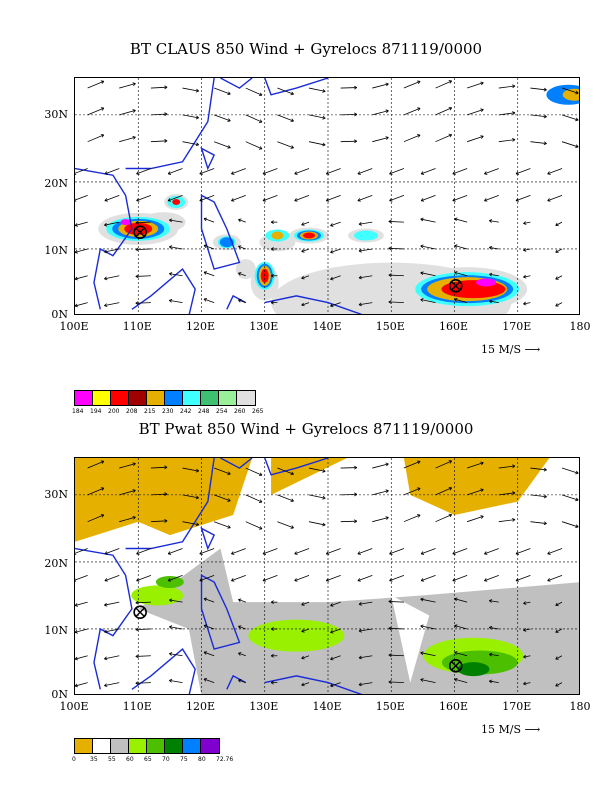 Image resolution: width=612 pixels, height=792 pixels. Describe the element at coordinates (200, 706) in the screenshot. I see `x-axis-label: 120E` at that location.